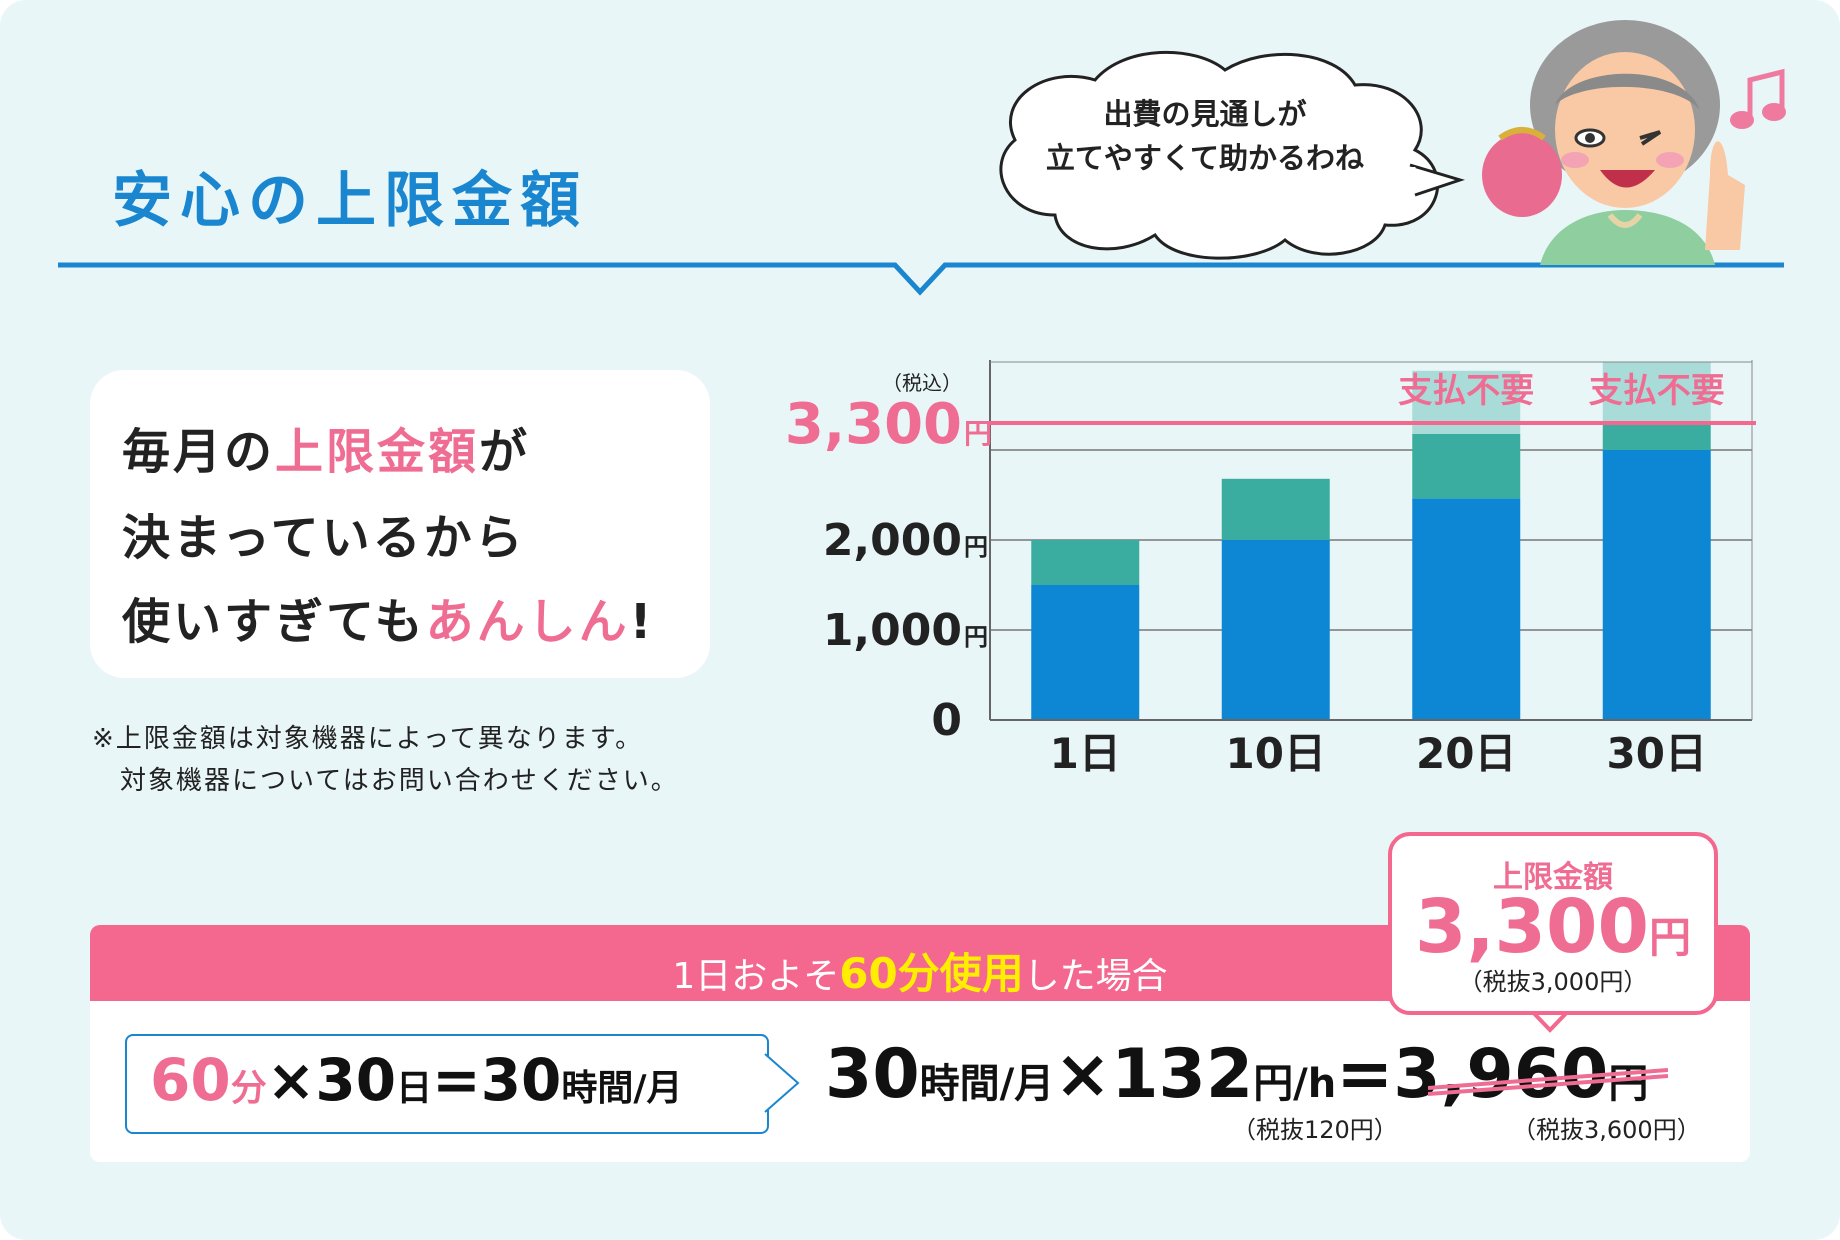 This screenshot has width=1840, height=1240. Describe the element at coordinates (399, 781) in the screenshot. I see `footnote-line-2: 対象機器についてはお問い合わせください。` at that location.